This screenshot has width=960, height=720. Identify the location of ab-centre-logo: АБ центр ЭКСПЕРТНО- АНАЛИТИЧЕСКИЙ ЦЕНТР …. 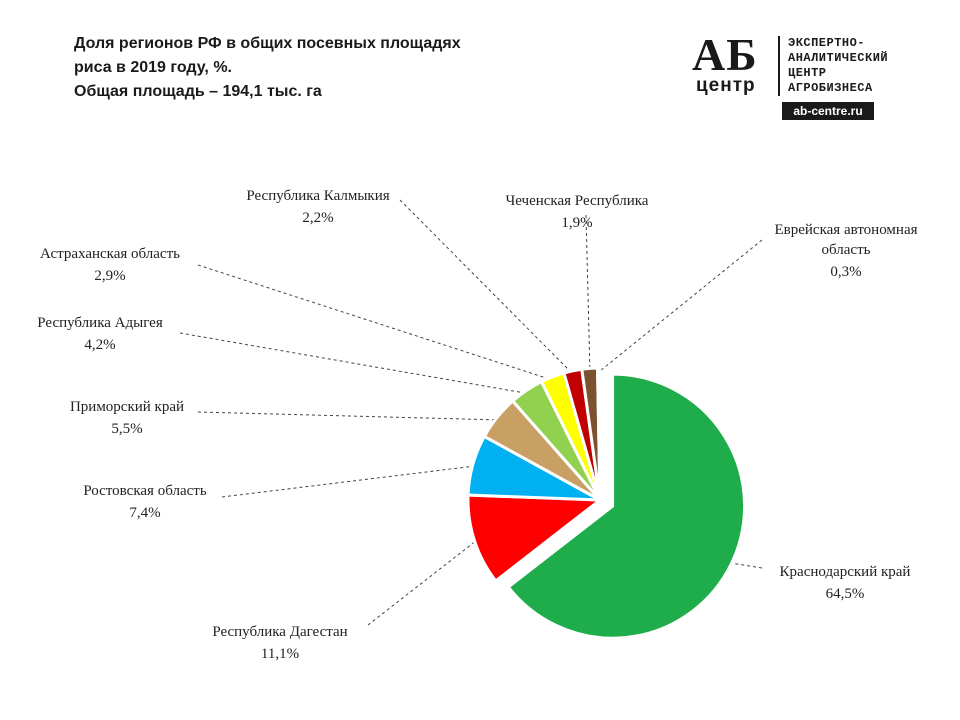
(817, 74).